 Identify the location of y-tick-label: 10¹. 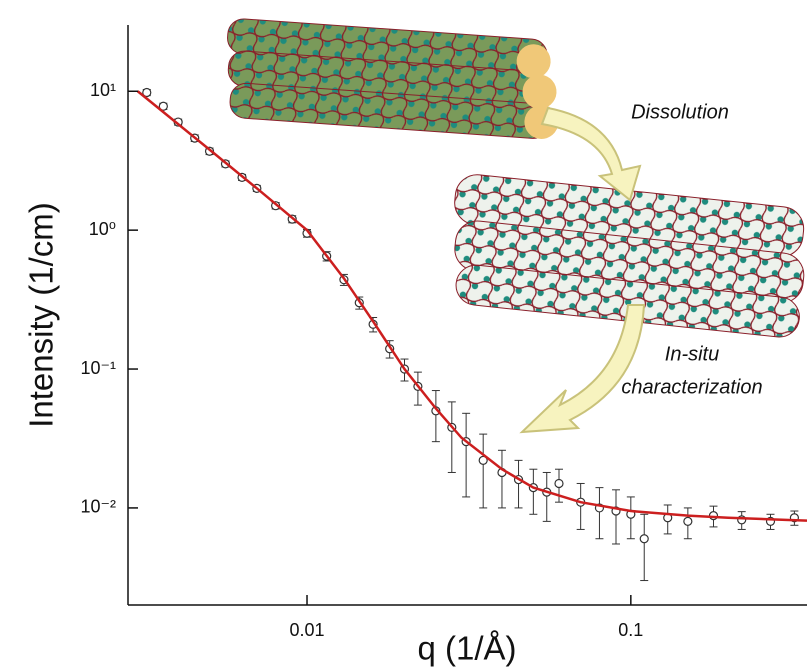
(103, 90).